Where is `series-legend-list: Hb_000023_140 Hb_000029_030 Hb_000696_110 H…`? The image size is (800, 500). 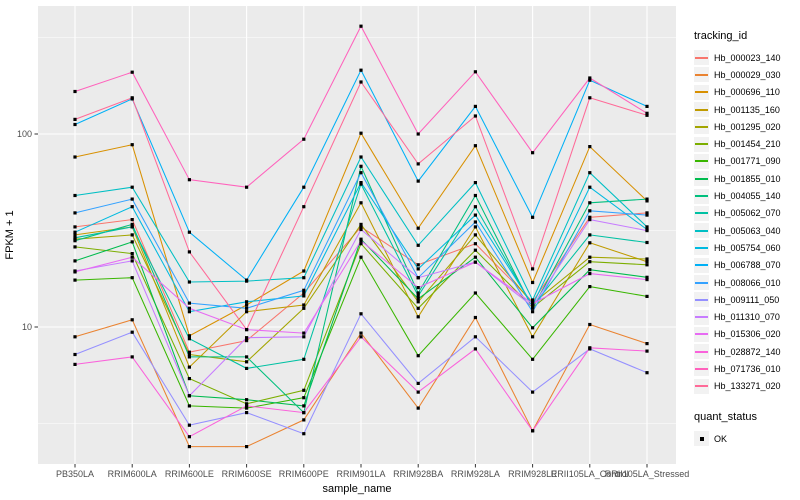
series-legend-list: Hb_000023_140 Hb_000029_030 Hb_000696_110 H… is located at coordinates (747, 222).